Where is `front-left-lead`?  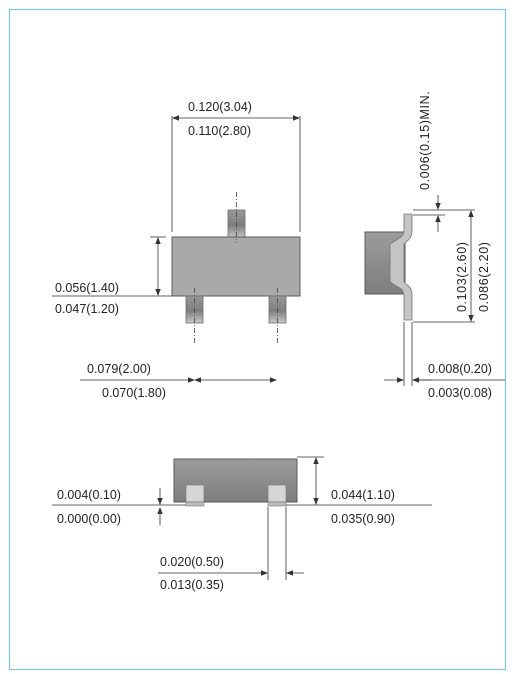
front-left-lead is located at coordinates (195, 493).